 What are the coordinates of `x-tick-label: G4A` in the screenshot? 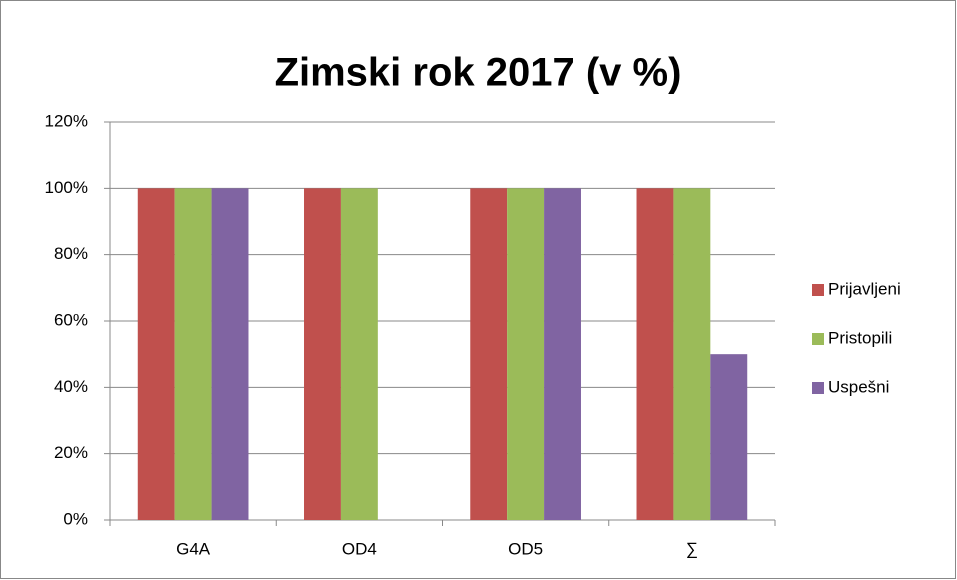 It's located at (193, 548).